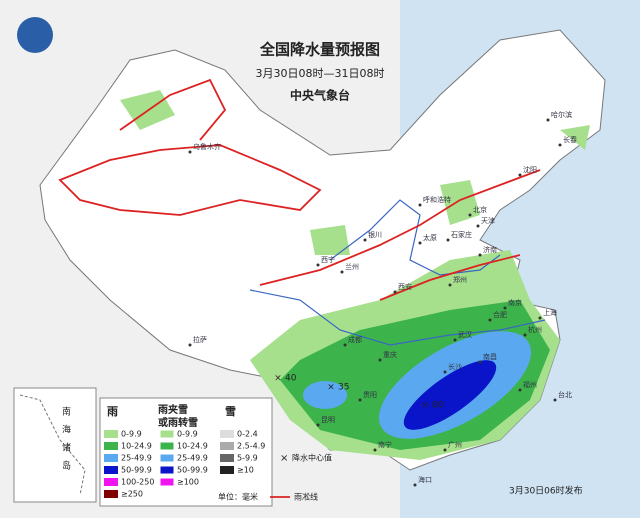 Image resolution: width=640 pixels, height=518 pixels. I want to click on issued: 3月30日06时发布, so click(546, 491).